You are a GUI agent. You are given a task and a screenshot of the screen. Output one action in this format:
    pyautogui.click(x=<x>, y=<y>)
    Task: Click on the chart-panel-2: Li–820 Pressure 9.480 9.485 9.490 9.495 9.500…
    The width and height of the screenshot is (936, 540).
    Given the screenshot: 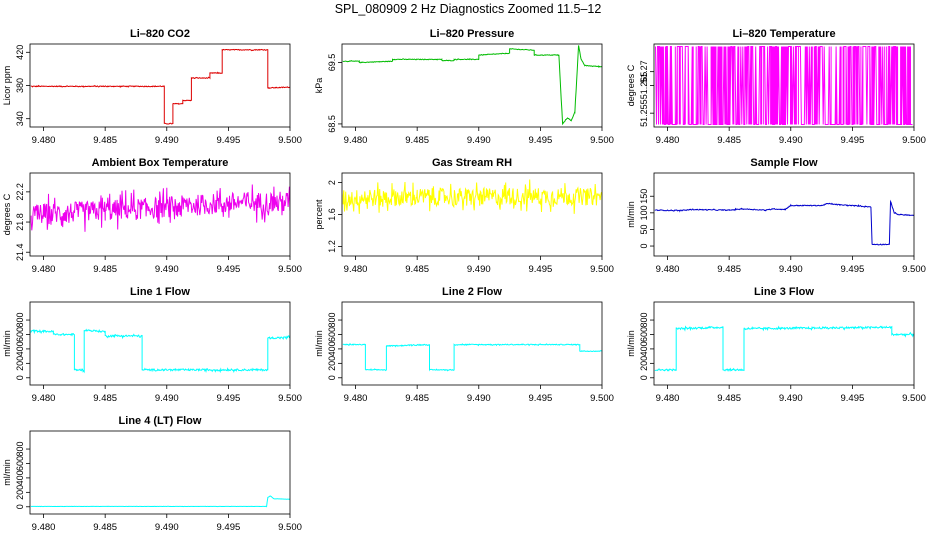 What is the action you would take?
    pyautogui.click(x=464, y=87)
    